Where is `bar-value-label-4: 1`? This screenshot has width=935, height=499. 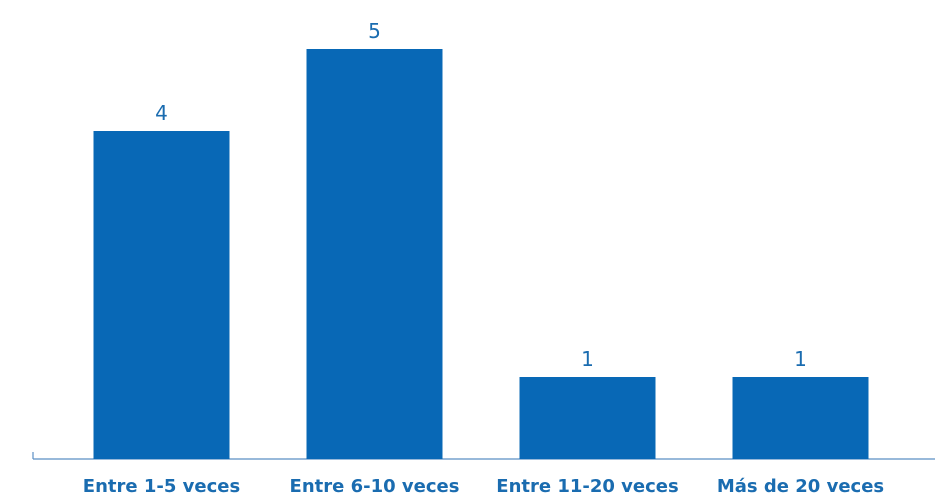 bar-value-label-4: 1 is located at coordinates (800, 359).